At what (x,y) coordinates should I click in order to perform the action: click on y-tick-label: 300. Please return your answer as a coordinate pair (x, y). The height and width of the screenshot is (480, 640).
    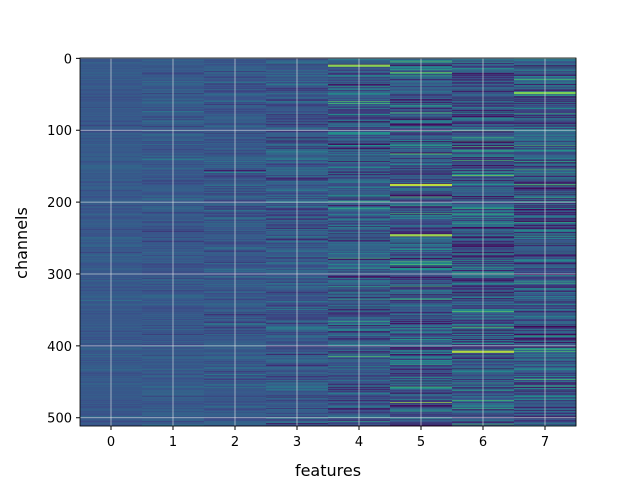
    Looking at the image, I should click on (59, 275).